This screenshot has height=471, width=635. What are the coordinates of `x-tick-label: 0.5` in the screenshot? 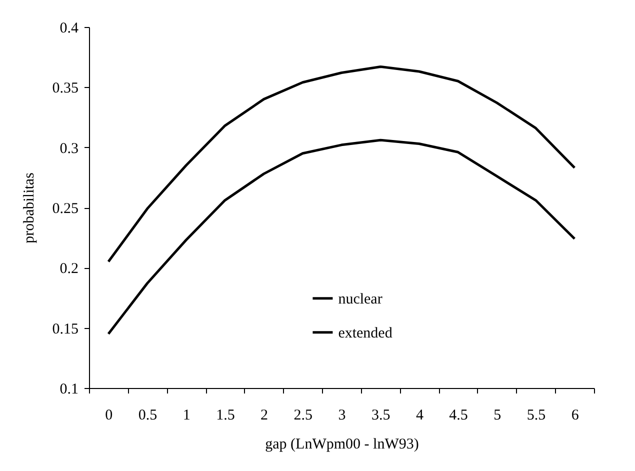 It's located at (148, 416).